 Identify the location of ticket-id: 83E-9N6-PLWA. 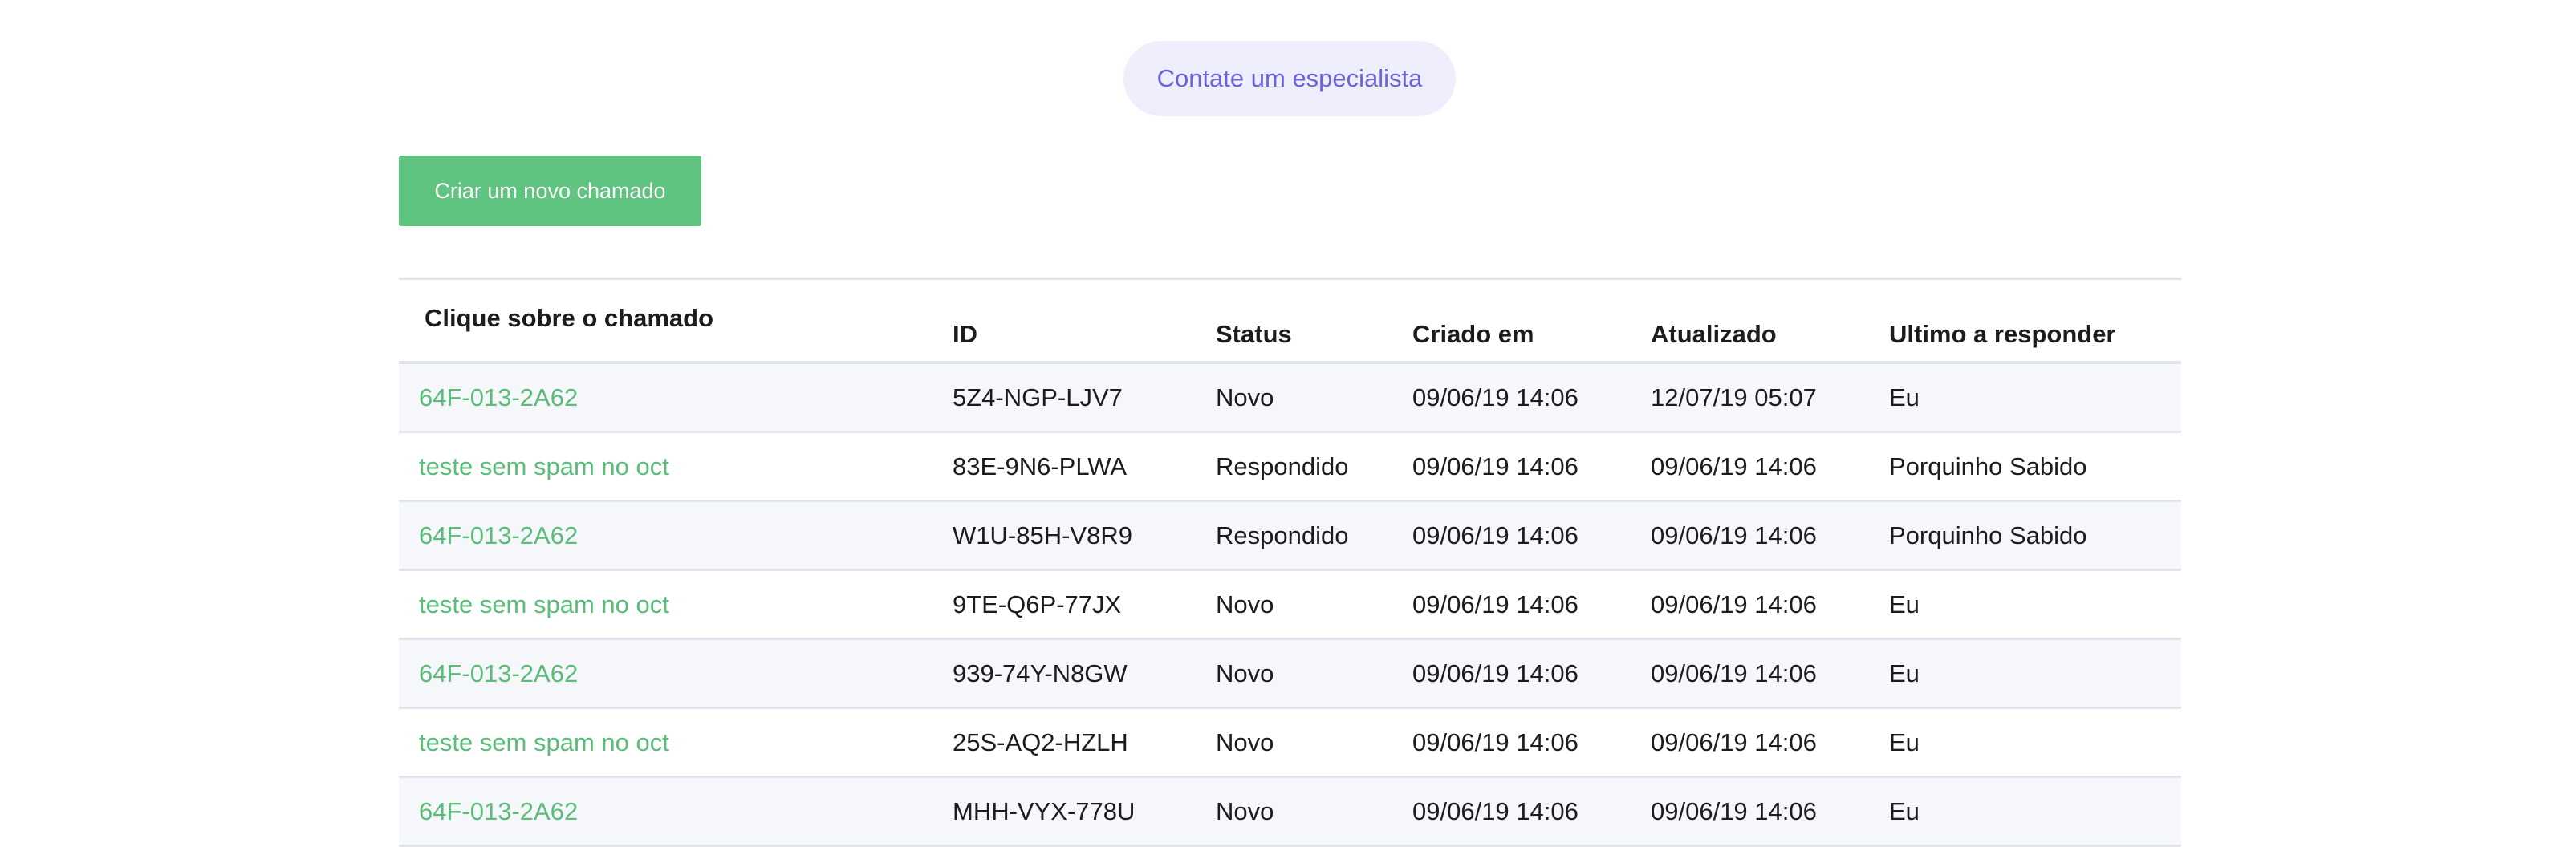
(1040, 466).